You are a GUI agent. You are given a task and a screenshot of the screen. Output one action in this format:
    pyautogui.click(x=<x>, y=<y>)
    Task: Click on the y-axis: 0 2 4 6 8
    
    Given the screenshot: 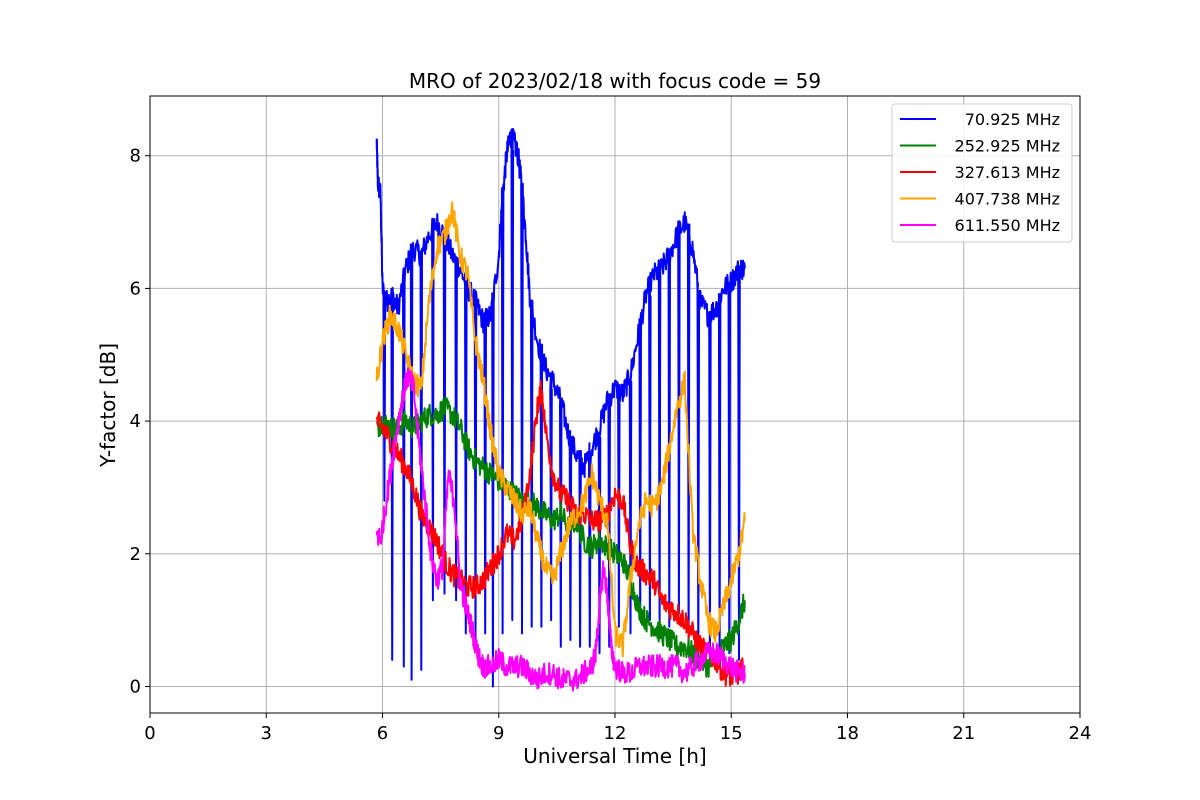 What is the action you would take?
    pyautogui.click(x=140, y=421)
    